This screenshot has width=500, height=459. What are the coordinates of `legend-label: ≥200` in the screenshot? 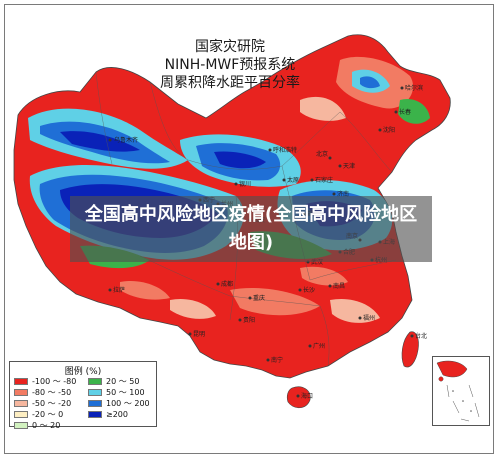 It's located at (117, 414).